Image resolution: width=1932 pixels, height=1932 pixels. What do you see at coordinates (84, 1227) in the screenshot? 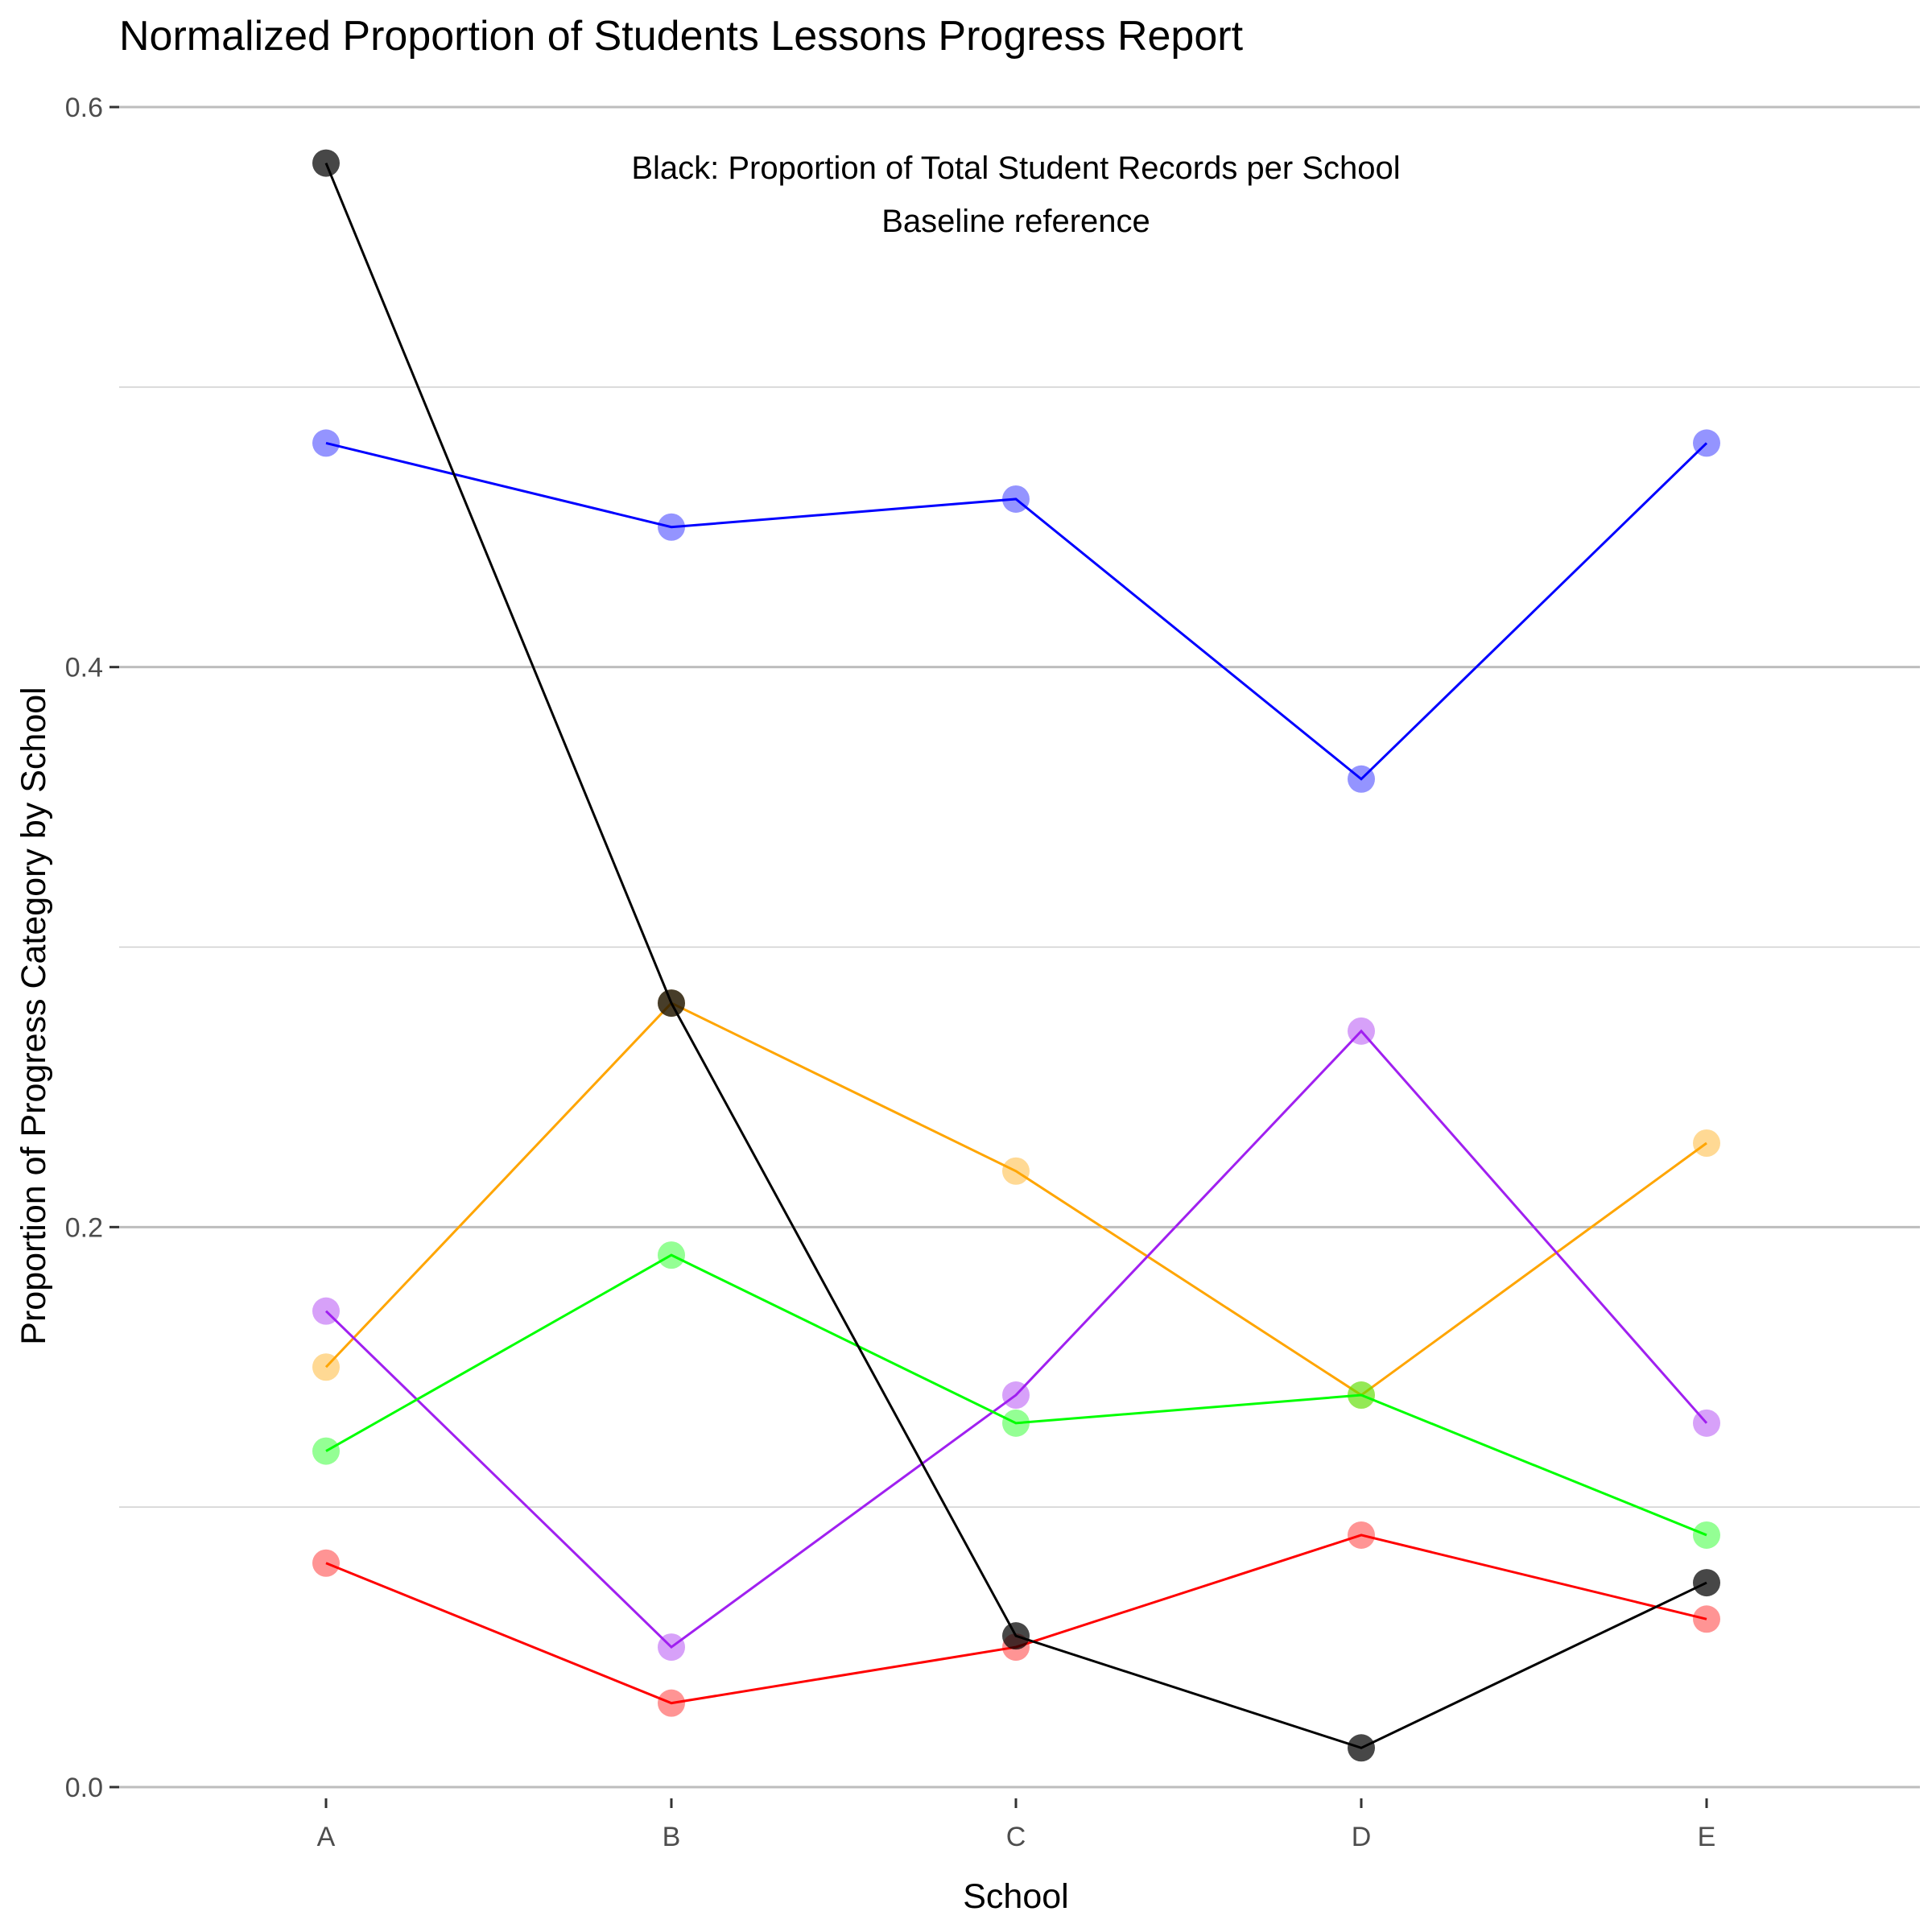
I see `y-tick-label: 0.2` at bounding box center [84, 1227].